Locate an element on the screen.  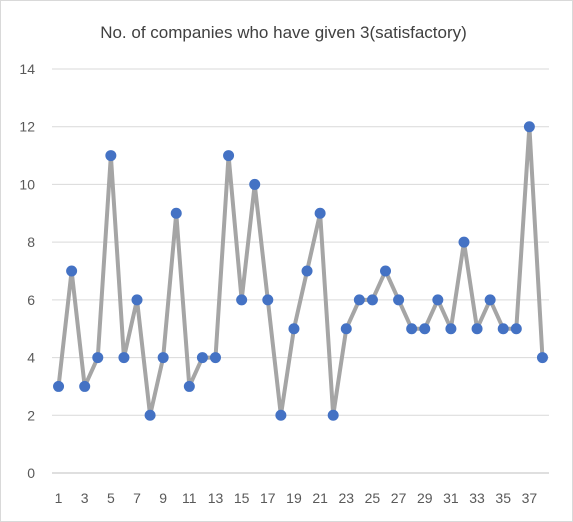
x-tick-label: 27 is located at coordinates (399, 498).